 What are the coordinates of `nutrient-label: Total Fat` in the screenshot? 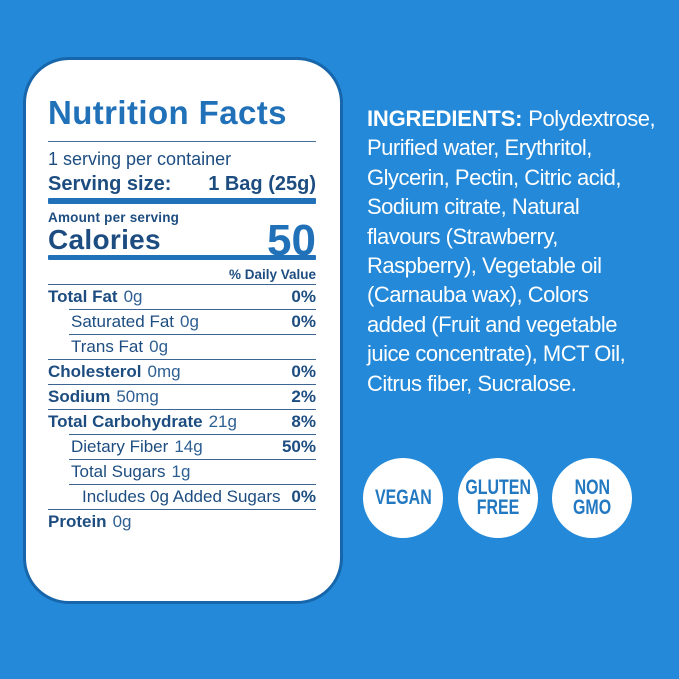 It's located at (83, 296).